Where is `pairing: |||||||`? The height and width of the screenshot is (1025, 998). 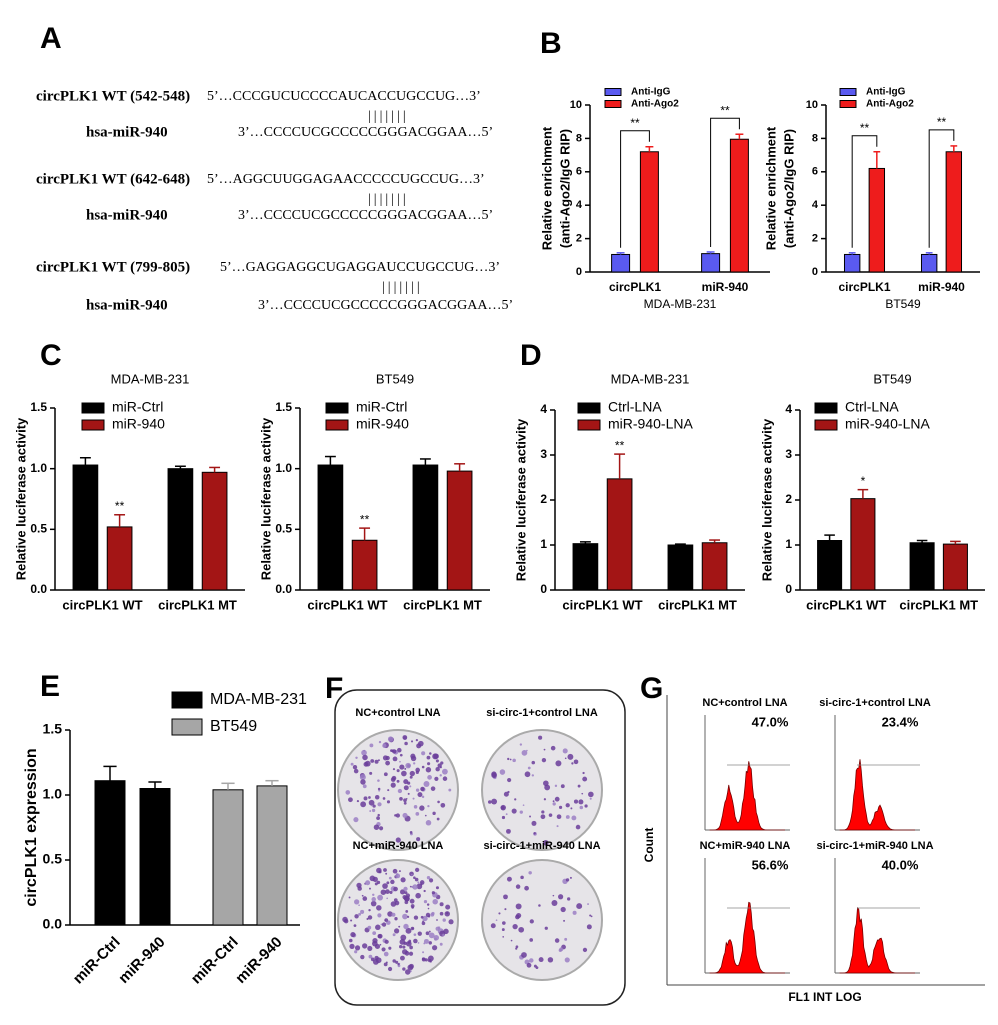 pairing: ||||||| is located at coordinates (388, 116).